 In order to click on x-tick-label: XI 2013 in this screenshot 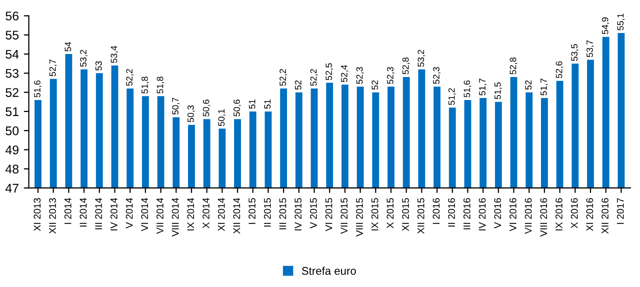, I will do `click(37, 214)`.